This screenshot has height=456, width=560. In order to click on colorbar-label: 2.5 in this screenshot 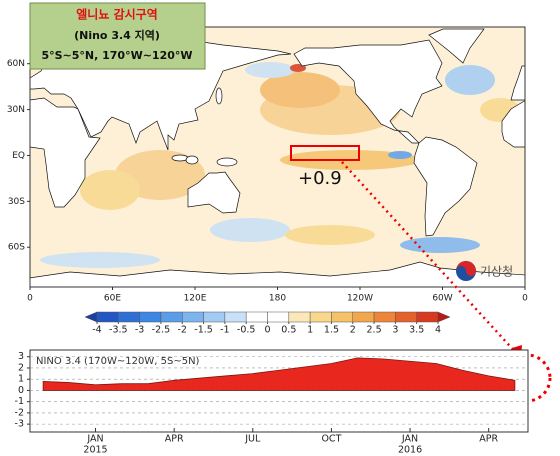, I will do `click(374, 330)`.